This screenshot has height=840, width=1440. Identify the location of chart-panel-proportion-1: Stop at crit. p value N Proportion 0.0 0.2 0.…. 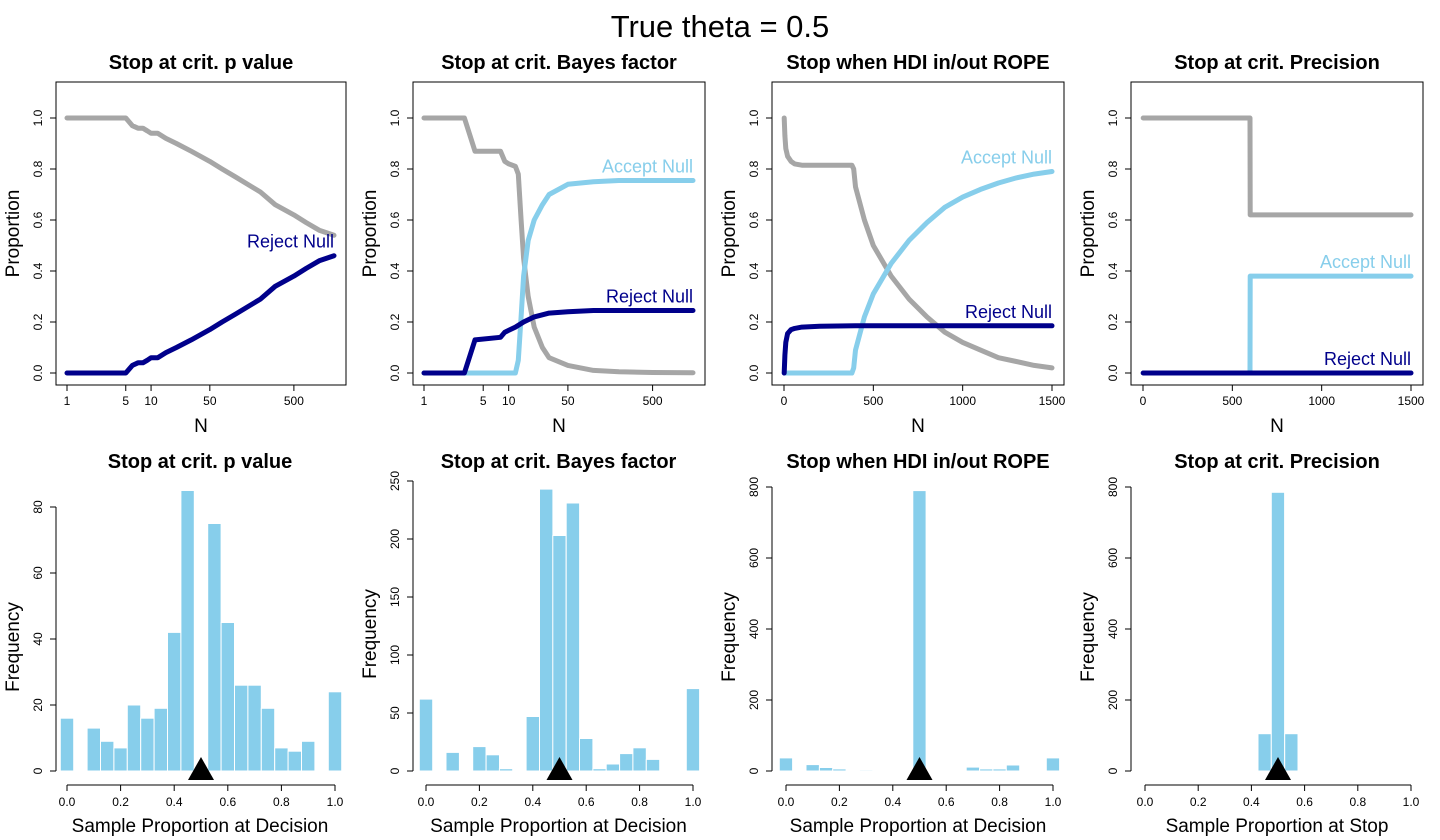
(175, 244).